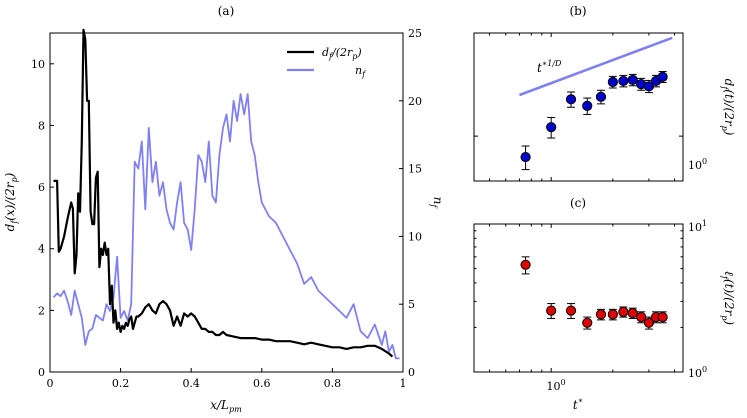  What do you see at coordinates (226, 406) in the screenshot?
I see `panel-a-xlabel: x/Lpm` at bounding box center [226, 406].